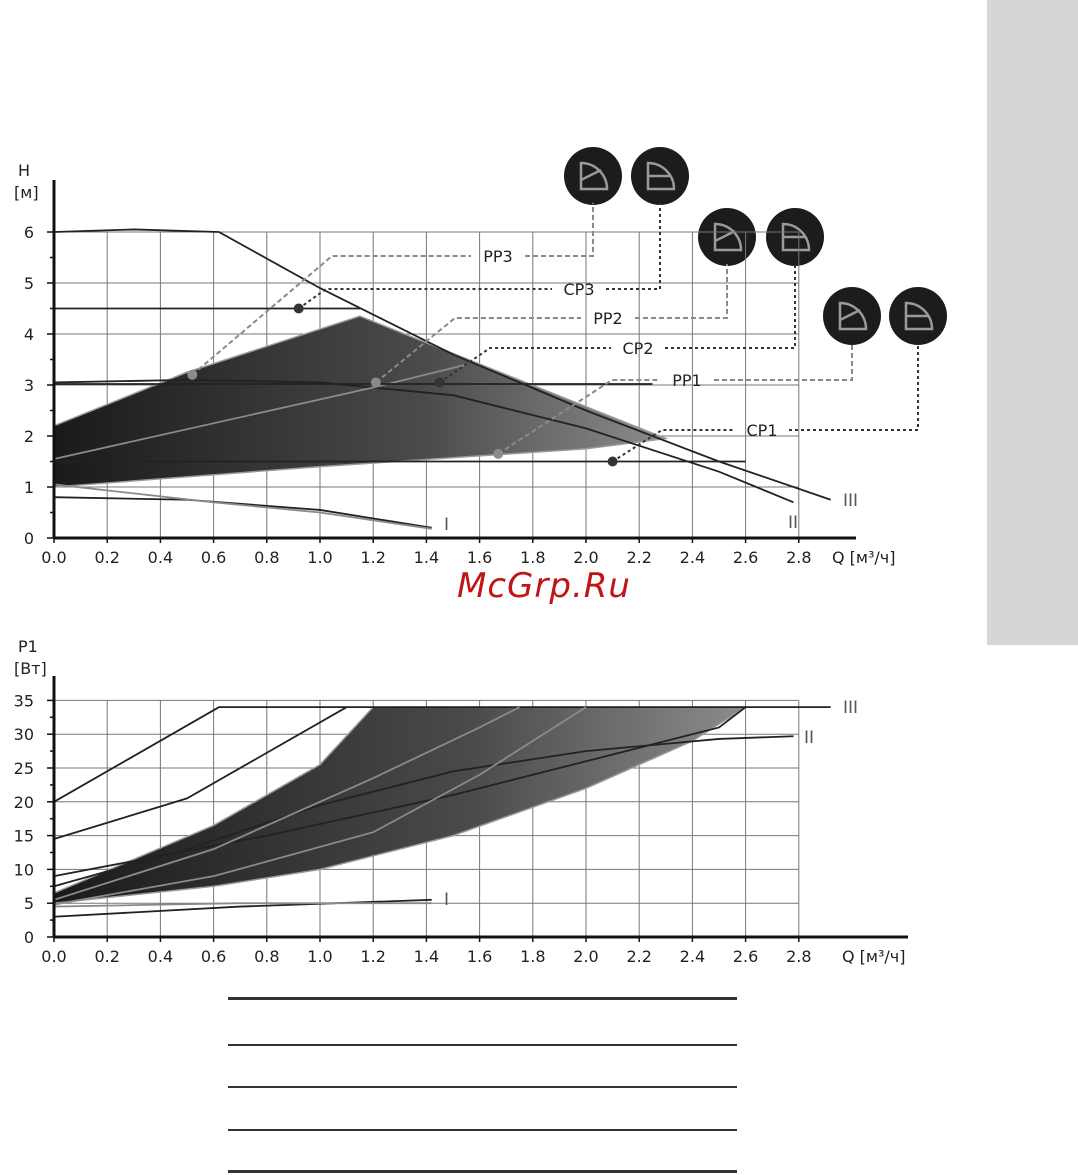  Describe the element at coordinates (298, 308) in the screenshot. I see `marker-CP3` at that location.